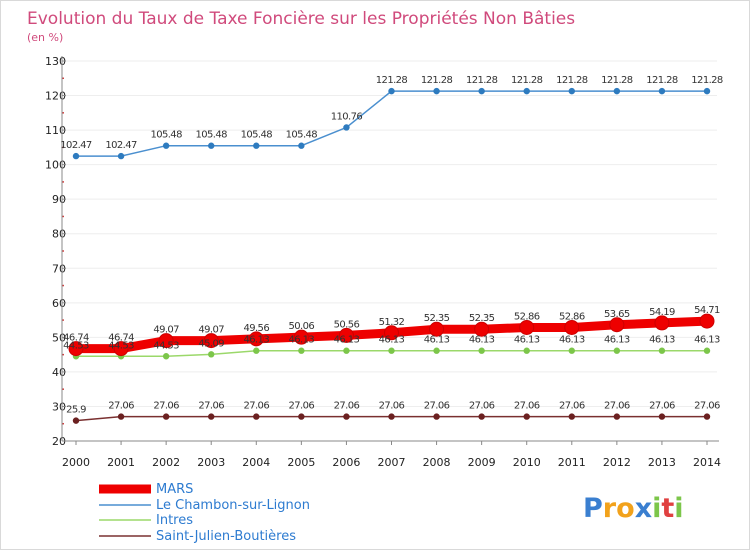 The image size is (750, 553). What do you see at coordinates (76, 462) in the screenshot?
I see `x-tick-label: 2000` at bounding box center [76, 462].